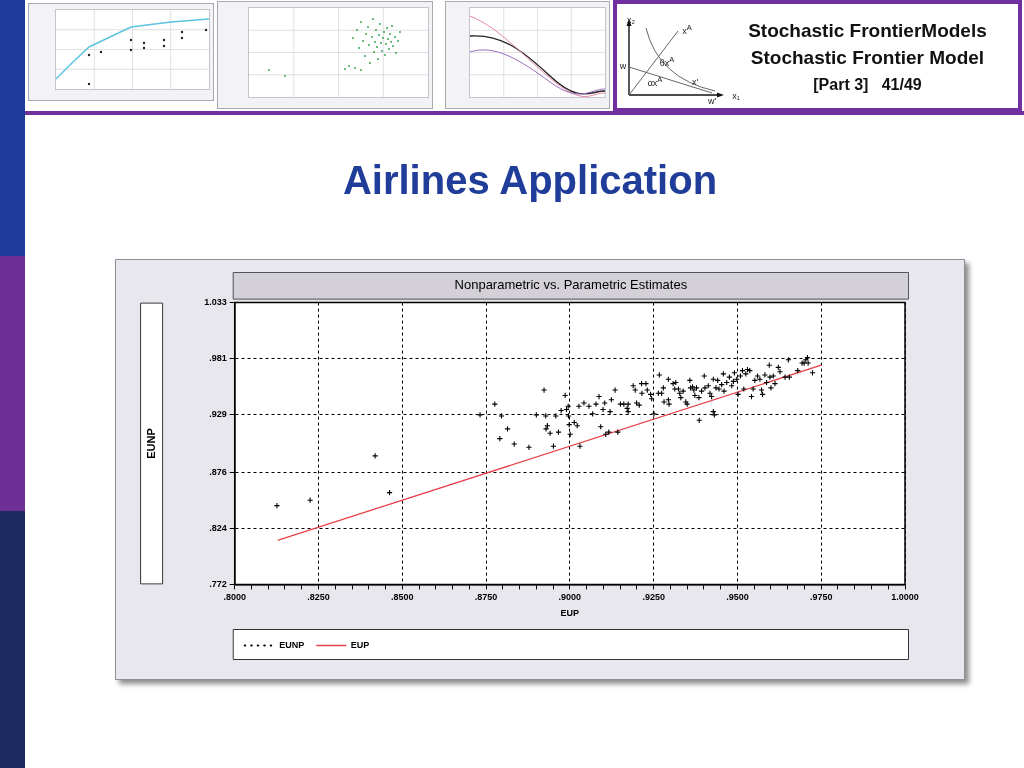 Image resolution: width=1024 pixels, height=768 pixels. I want to click on y-tick-label: 1.033, so click(215, 302).